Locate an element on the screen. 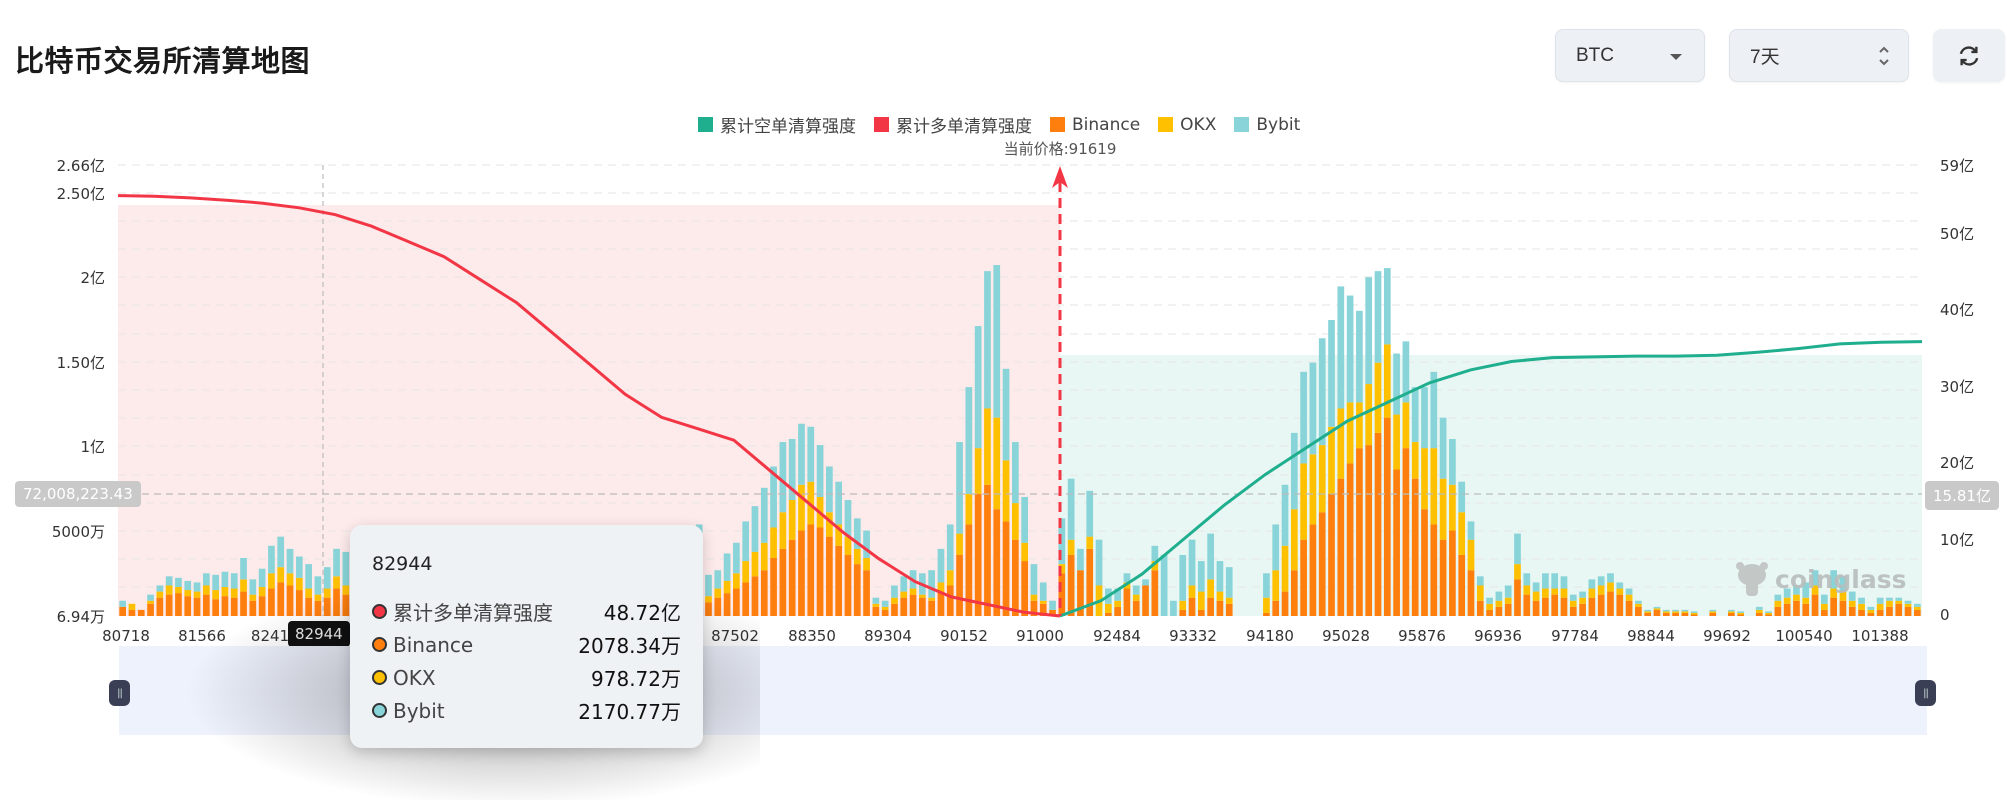 This screenshot has width=2007, height=800. tooltip-series-name: OKX is located at coordinates (414, 677).